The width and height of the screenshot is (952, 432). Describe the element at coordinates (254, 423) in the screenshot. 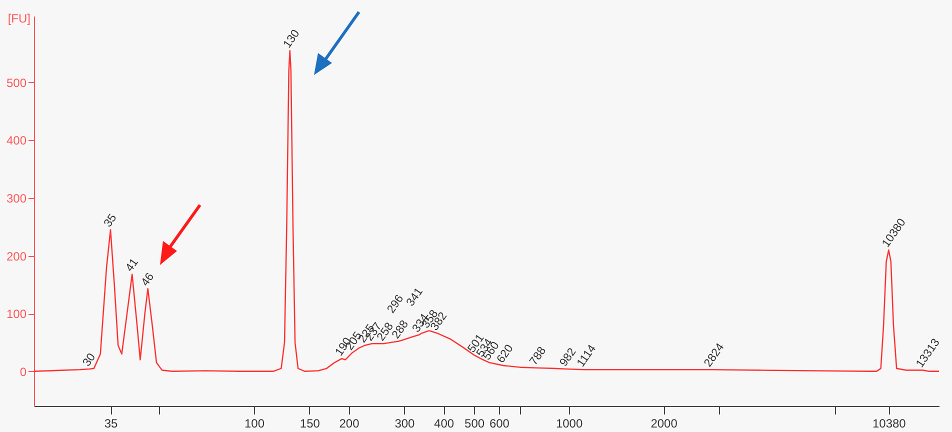

I see `x-tick-label: 100` at that location.